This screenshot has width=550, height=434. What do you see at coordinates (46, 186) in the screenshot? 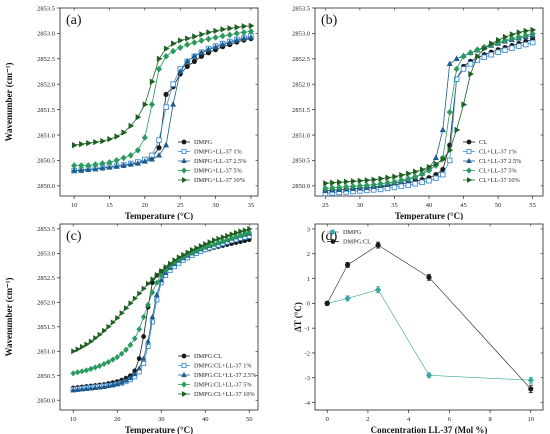
I see `y-tick-label: 2850.0` at bounding box center [46, 186].